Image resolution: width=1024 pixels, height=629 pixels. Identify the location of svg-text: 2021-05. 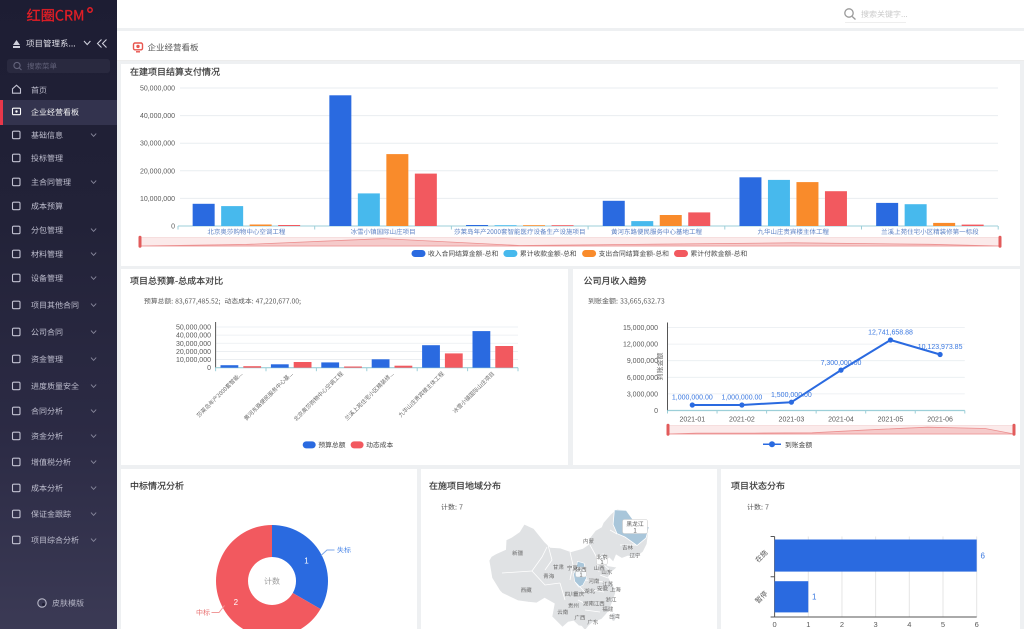
(891, 420).